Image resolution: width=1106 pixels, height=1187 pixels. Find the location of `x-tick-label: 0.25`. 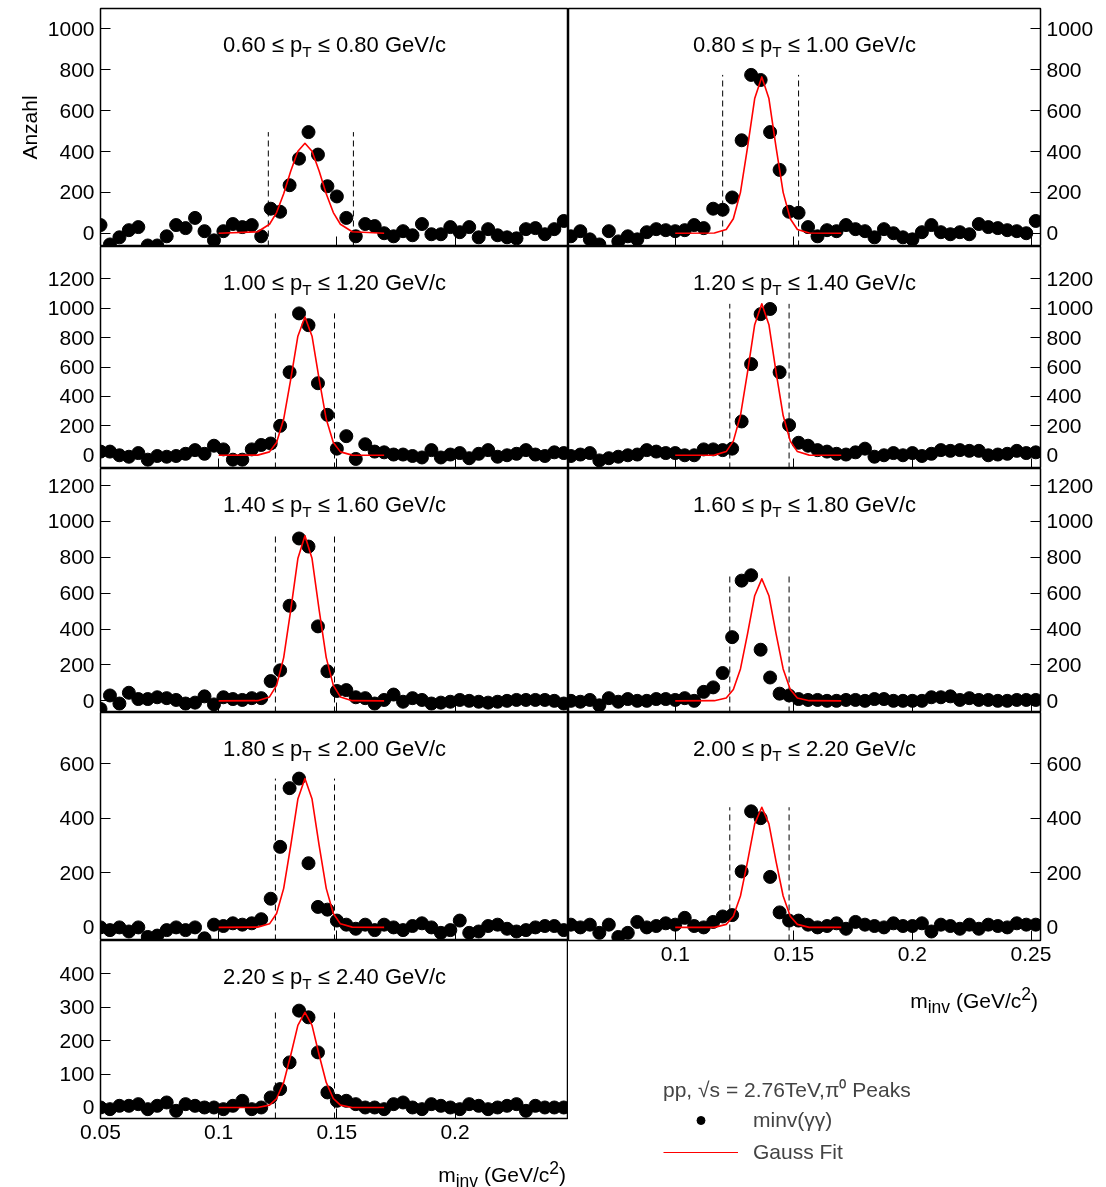

x-tick-label: 0.25 is located at coordinates (1031, 953).